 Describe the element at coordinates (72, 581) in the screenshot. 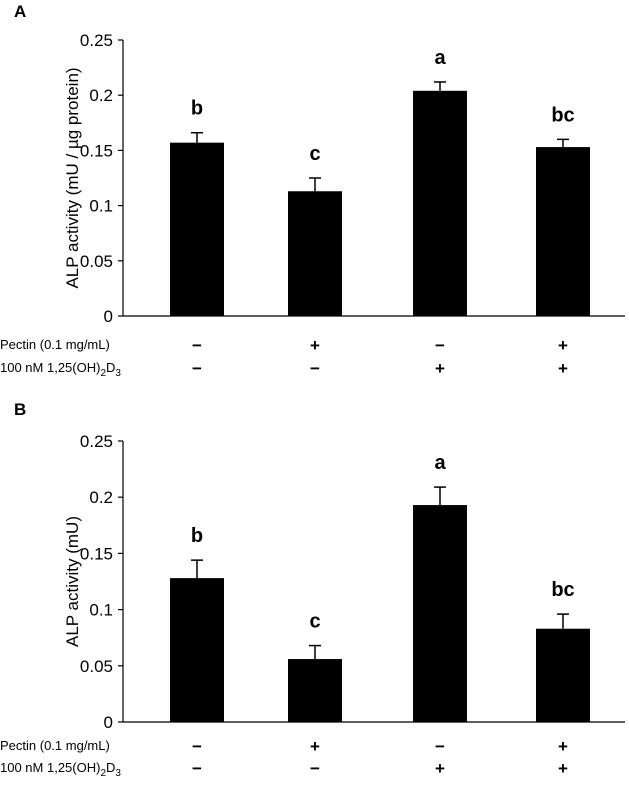

I see `y-axis-title: ALP activity (mU)` at that location.